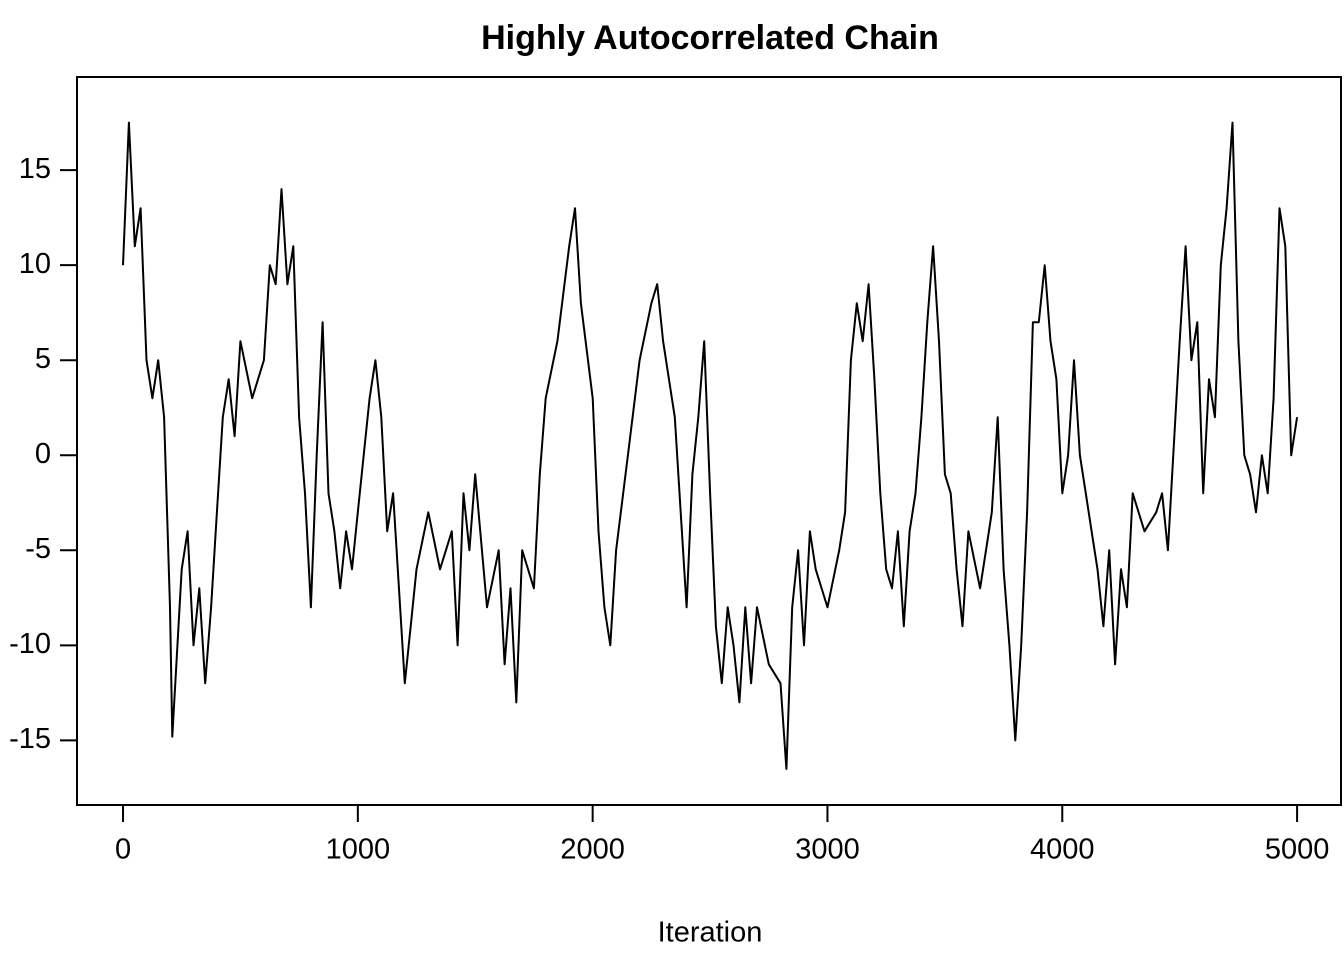 The height and width of the screenshot is (965, 1344). What do you see at coordinates (35, 169) in the screenshot?
I see `y-tick-label: 15` at bounding box center [35, 169].